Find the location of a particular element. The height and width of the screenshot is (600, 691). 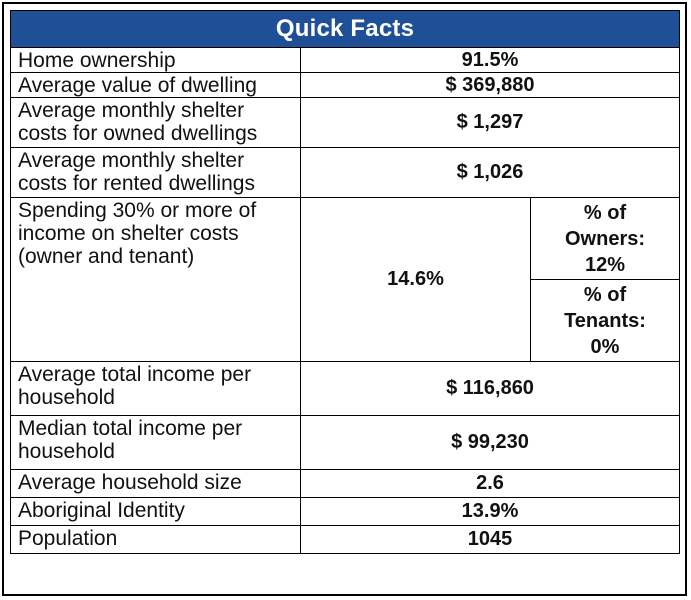

row-value: 1045 is located at coordinates (490, 539).